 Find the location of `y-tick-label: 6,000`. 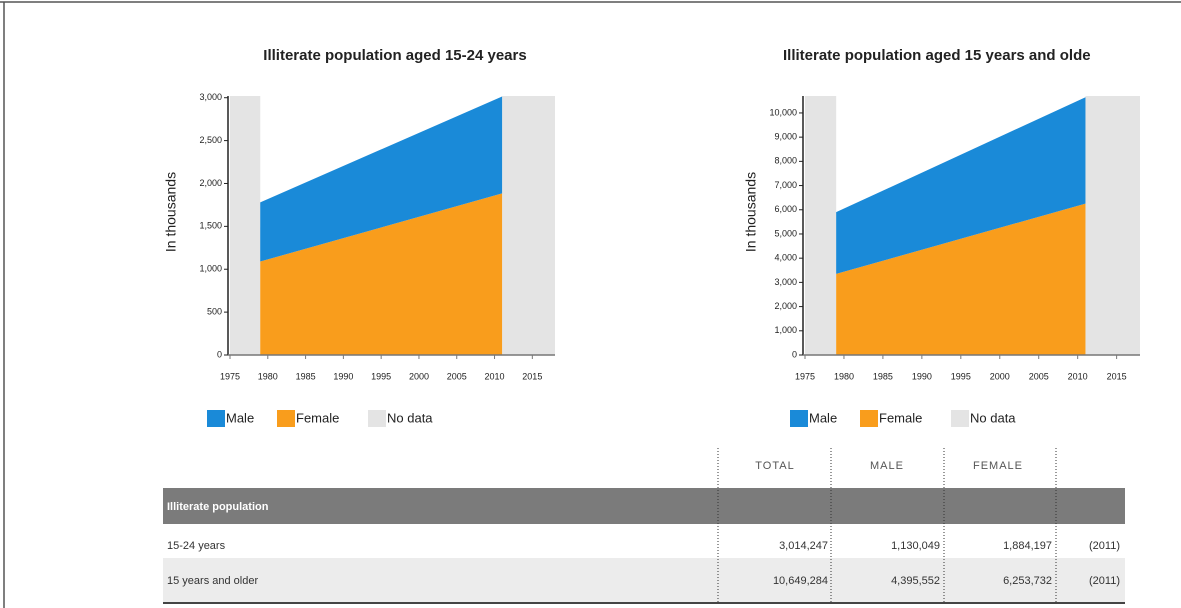

y-tick-label: 6,000 is located at coordinates (785, 209).